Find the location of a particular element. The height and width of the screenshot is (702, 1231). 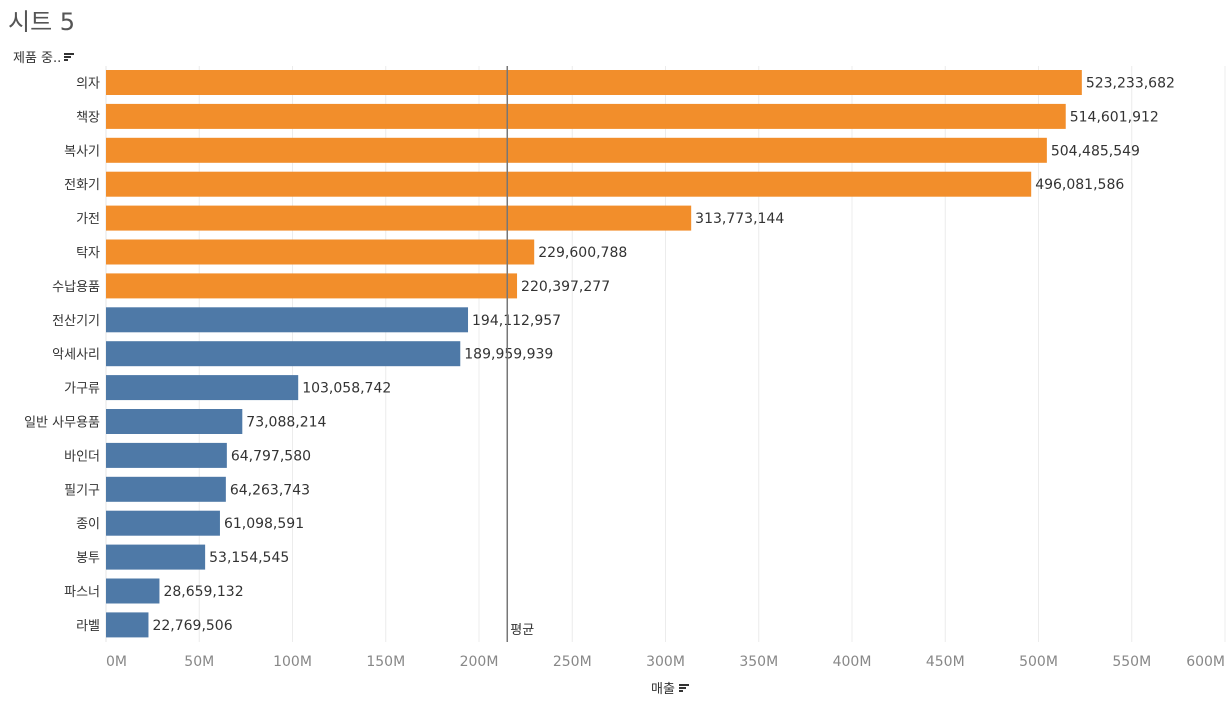

value-label: 64,263,743 is located at coordinates (270, 490).